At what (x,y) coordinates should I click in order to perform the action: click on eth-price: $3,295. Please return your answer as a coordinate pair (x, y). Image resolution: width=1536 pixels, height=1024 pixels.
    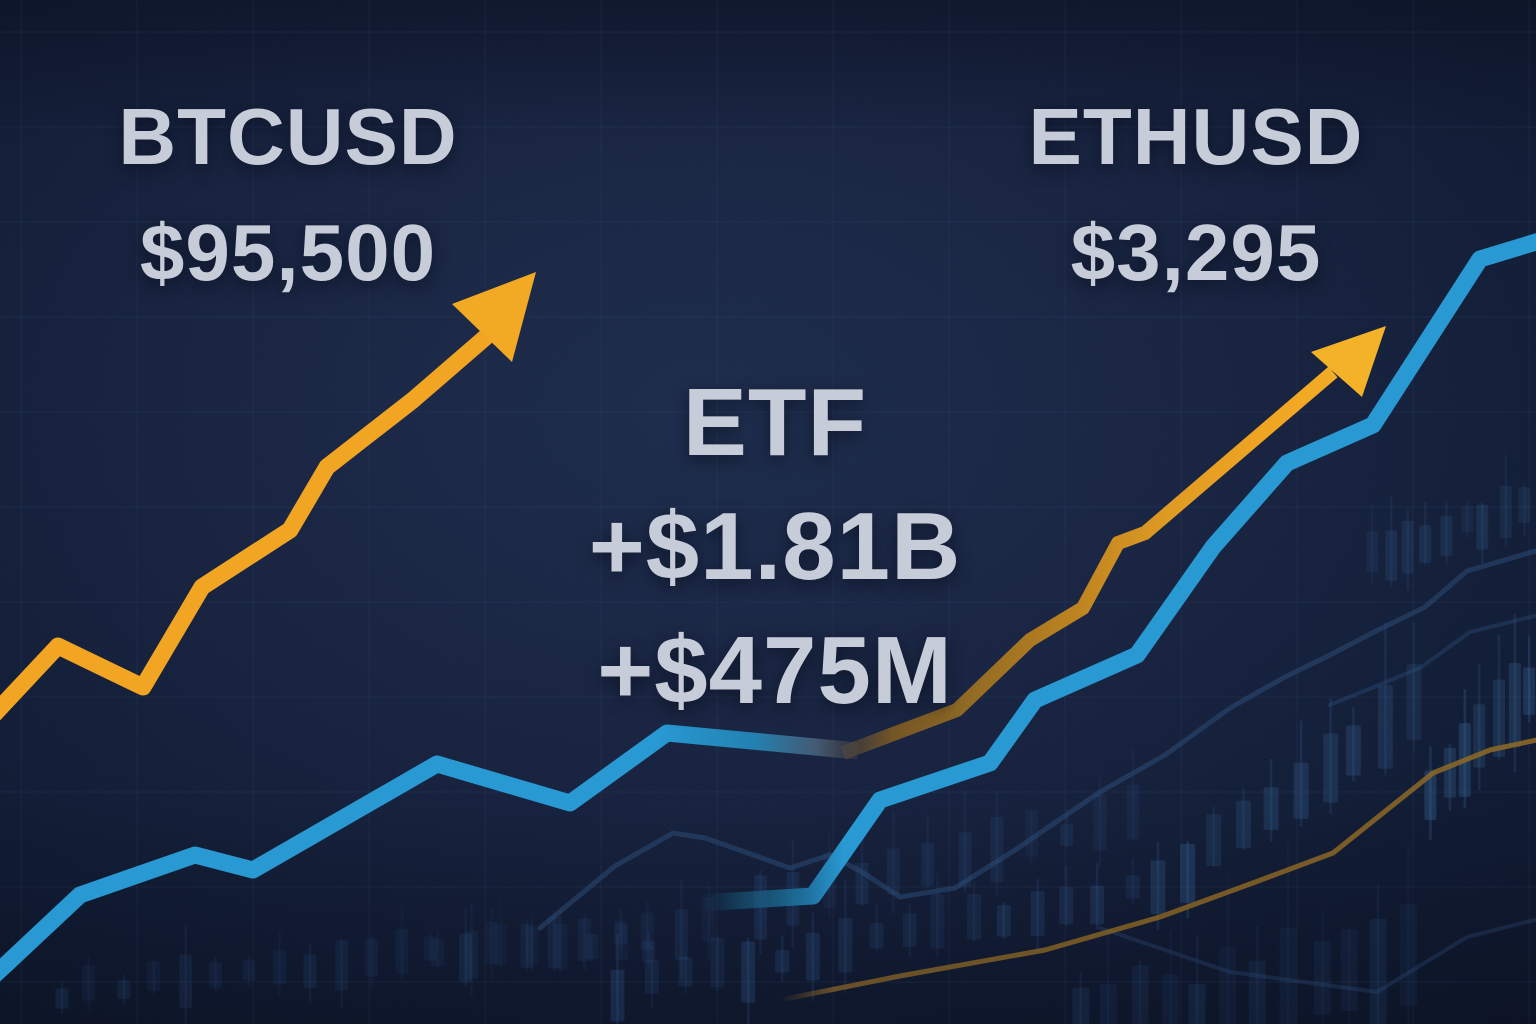
    Looking at the image, I should click on (1196, 252).